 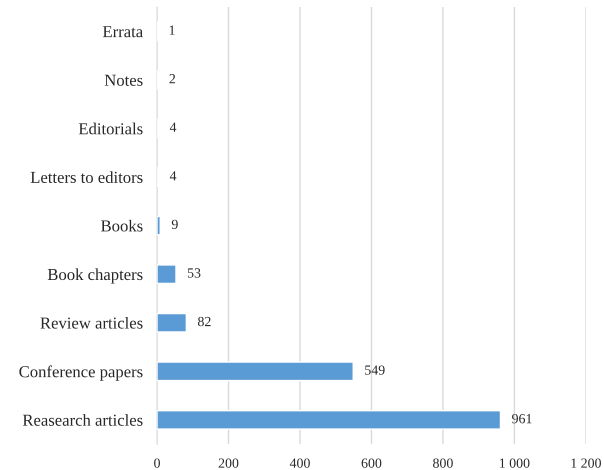 I want to click on data-label: 53, so click(x=194, y=273).